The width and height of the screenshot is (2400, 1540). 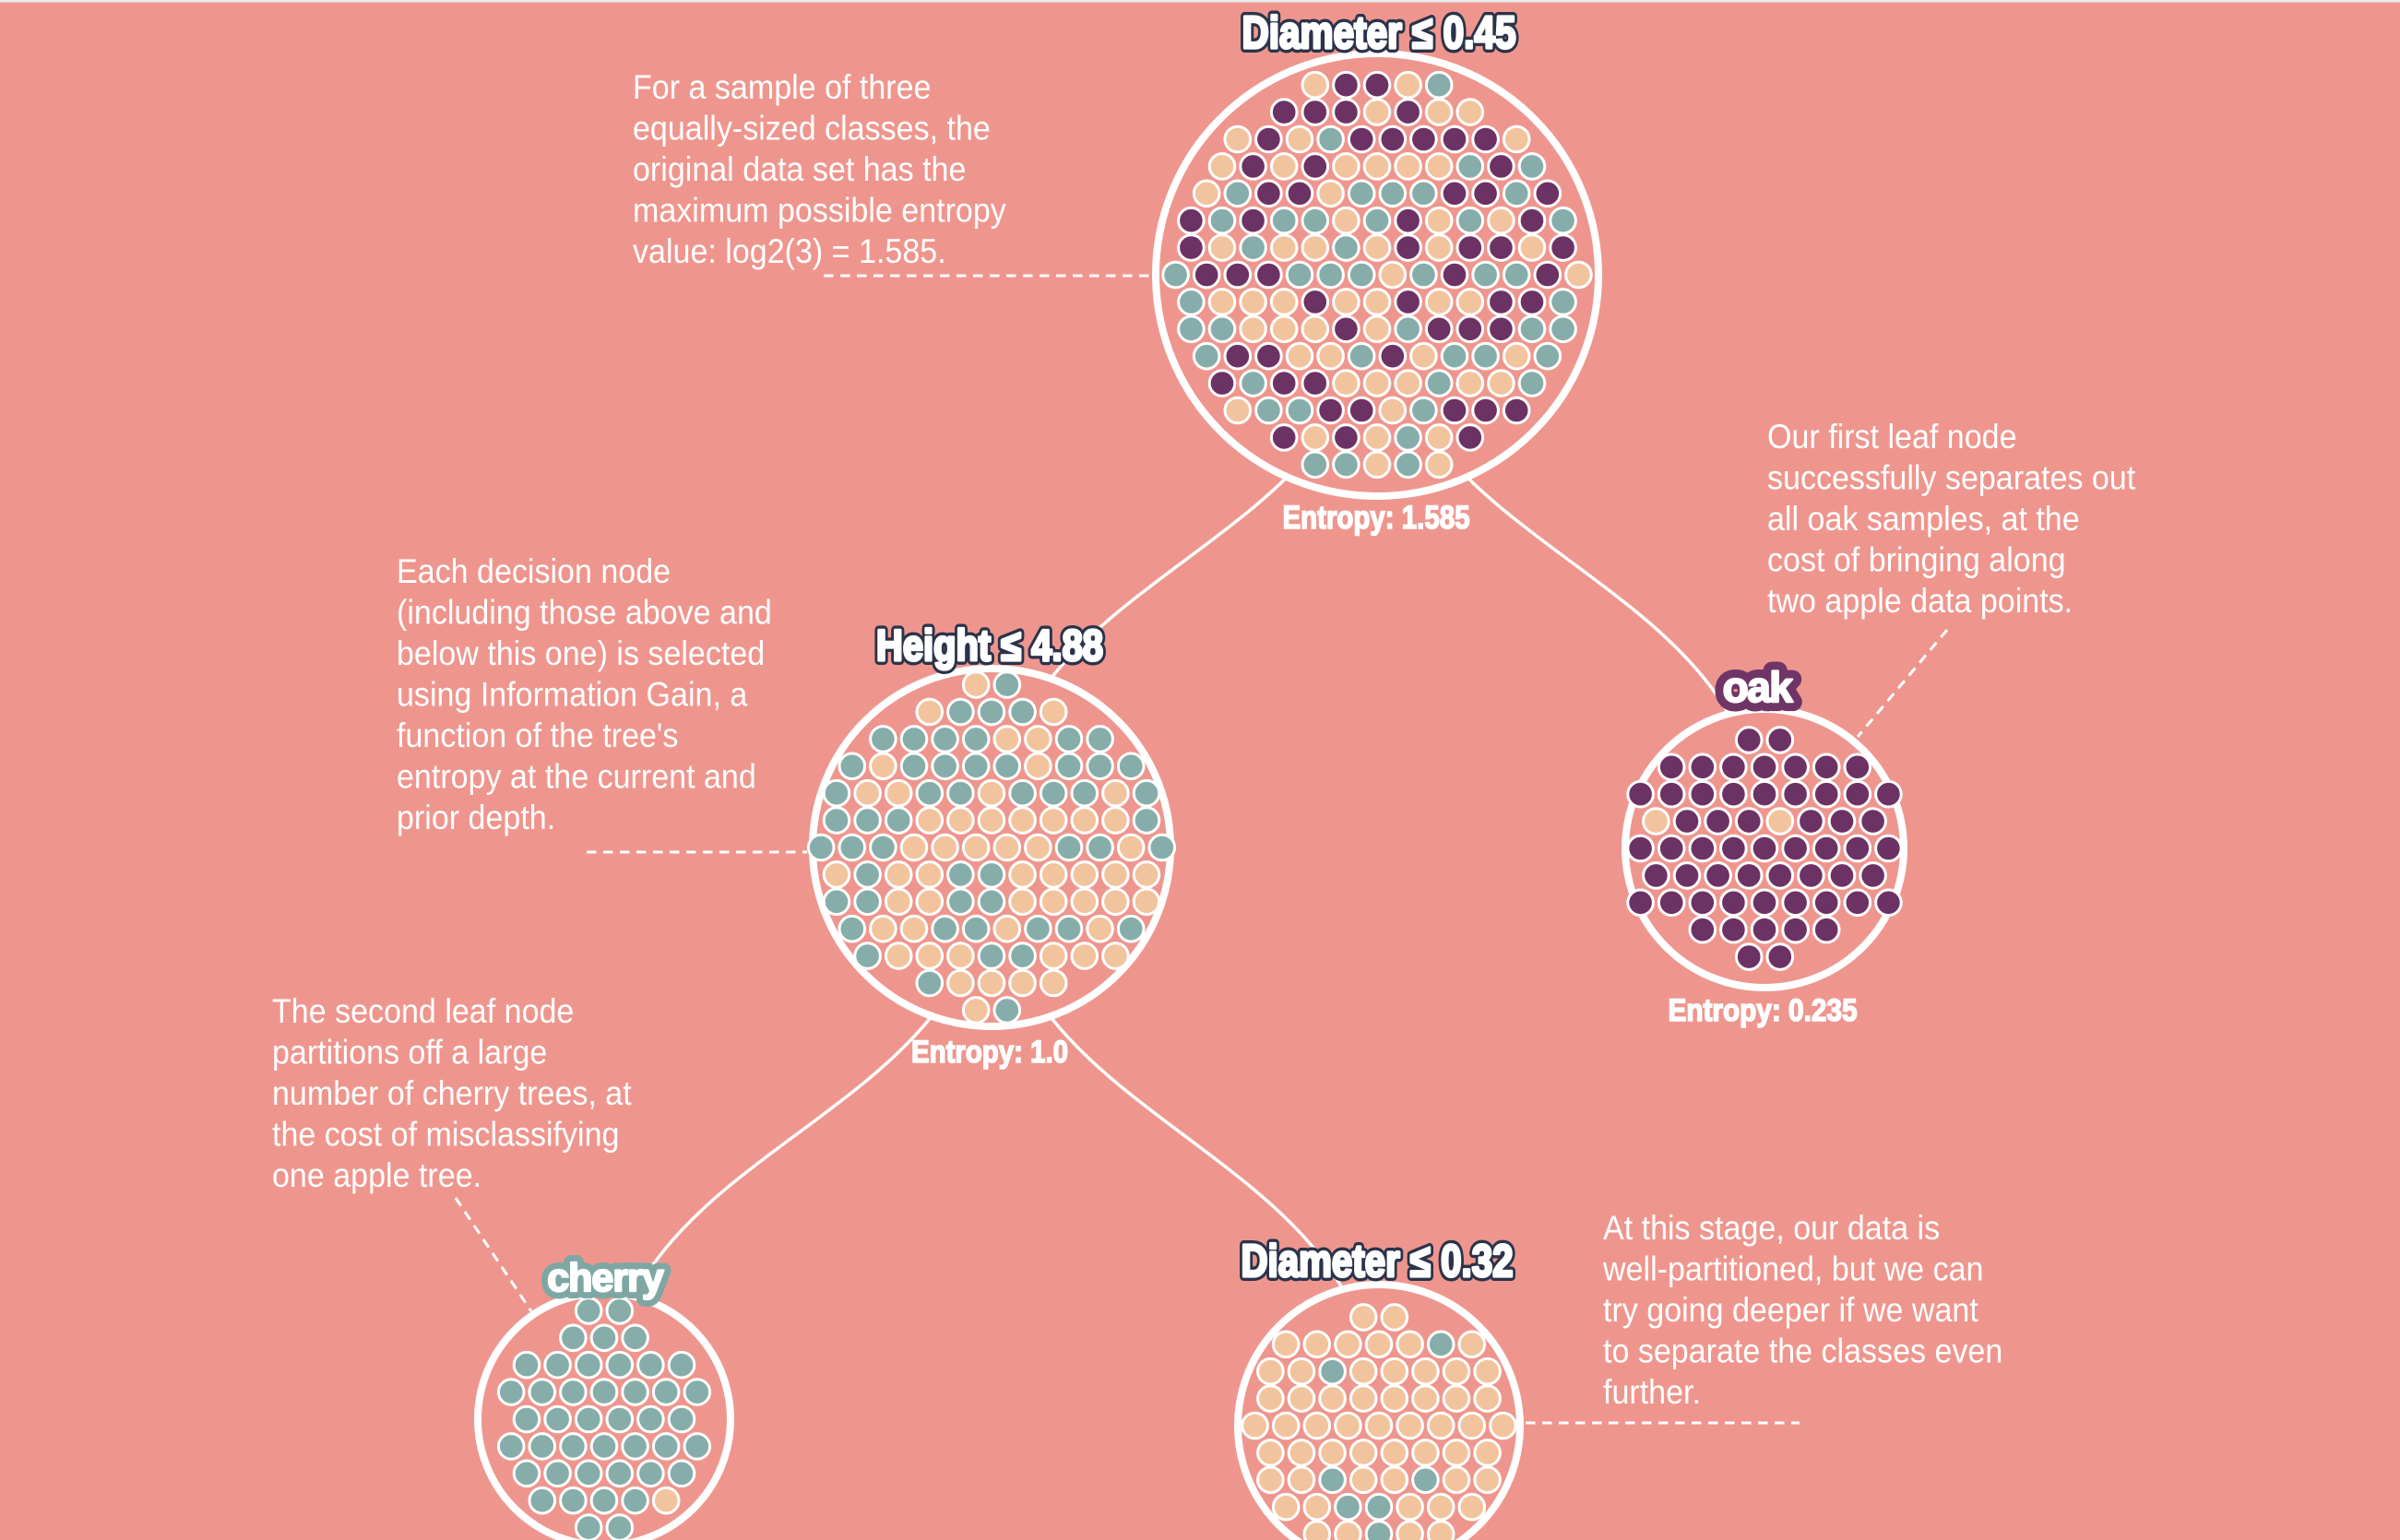 What do you see at coordinates (1892, 437) in the screenshot?
I see `svg-text: Our first leaf node` at bounding box center [1892, 437].